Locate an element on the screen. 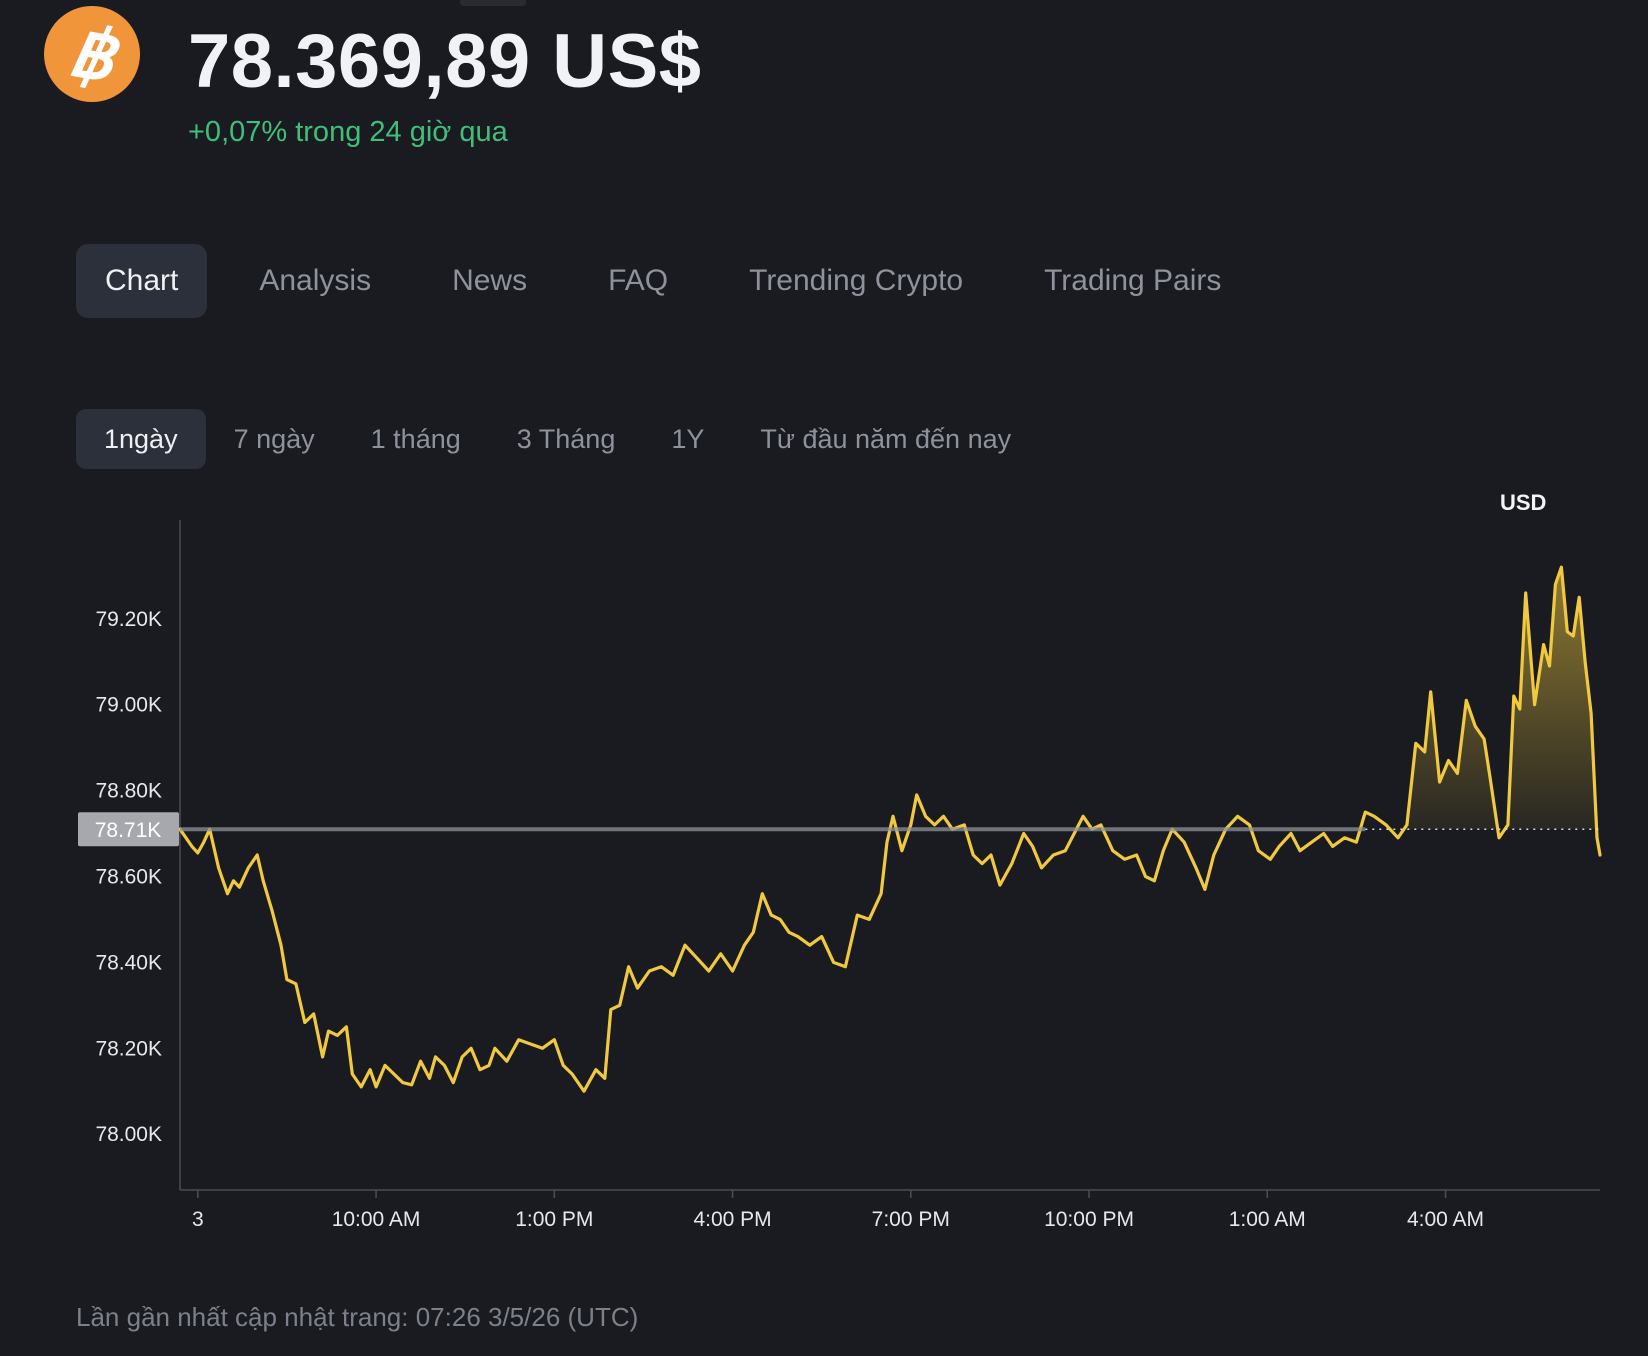 Image resolution: width=1648 pixels, height=1356 pixels. y-tick-label: 79.00K is located at coordinates (128, 705).